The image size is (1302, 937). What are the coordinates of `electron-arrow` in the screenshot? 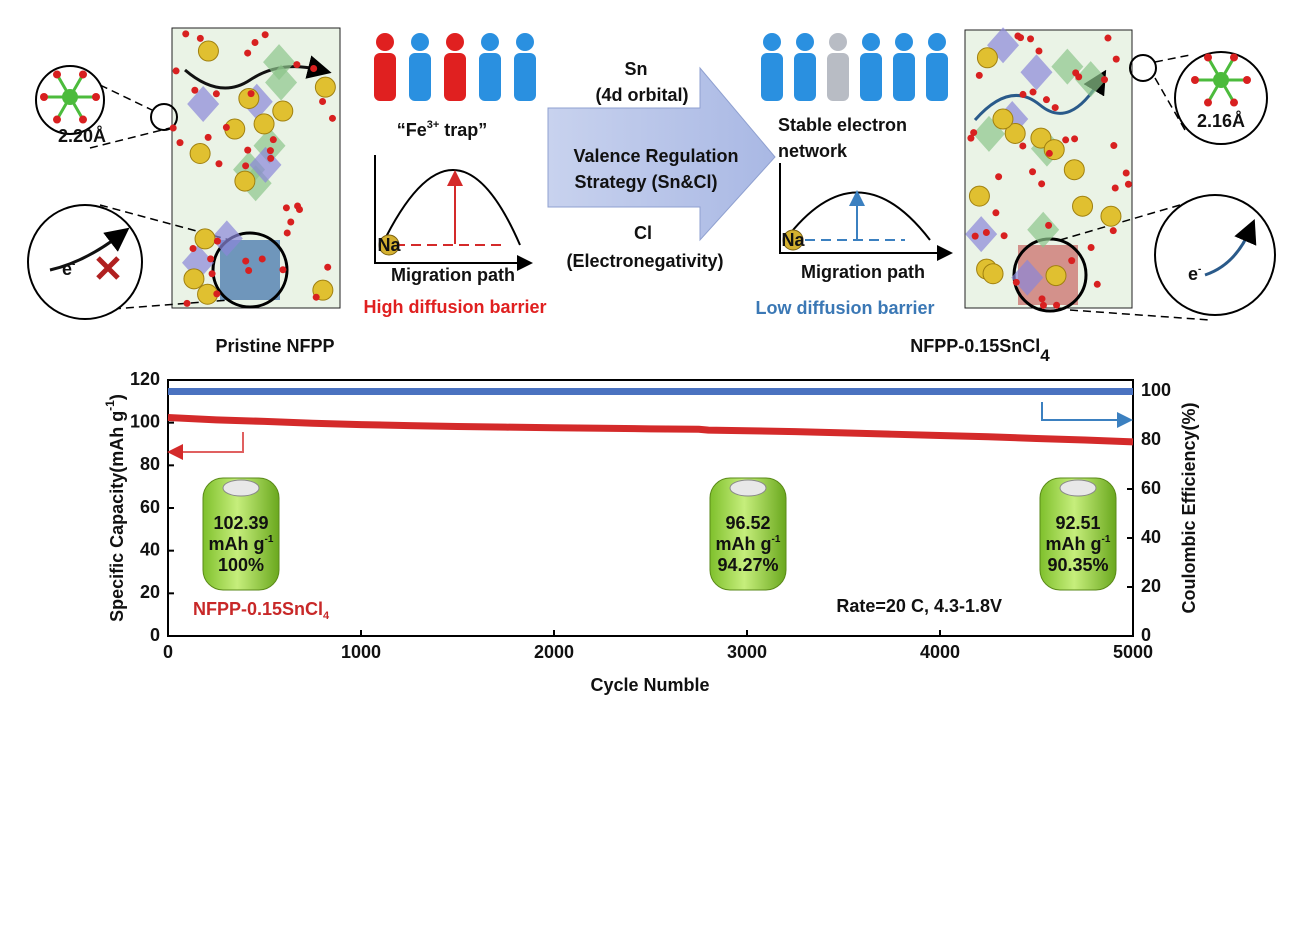 It's located at (1230, 247).